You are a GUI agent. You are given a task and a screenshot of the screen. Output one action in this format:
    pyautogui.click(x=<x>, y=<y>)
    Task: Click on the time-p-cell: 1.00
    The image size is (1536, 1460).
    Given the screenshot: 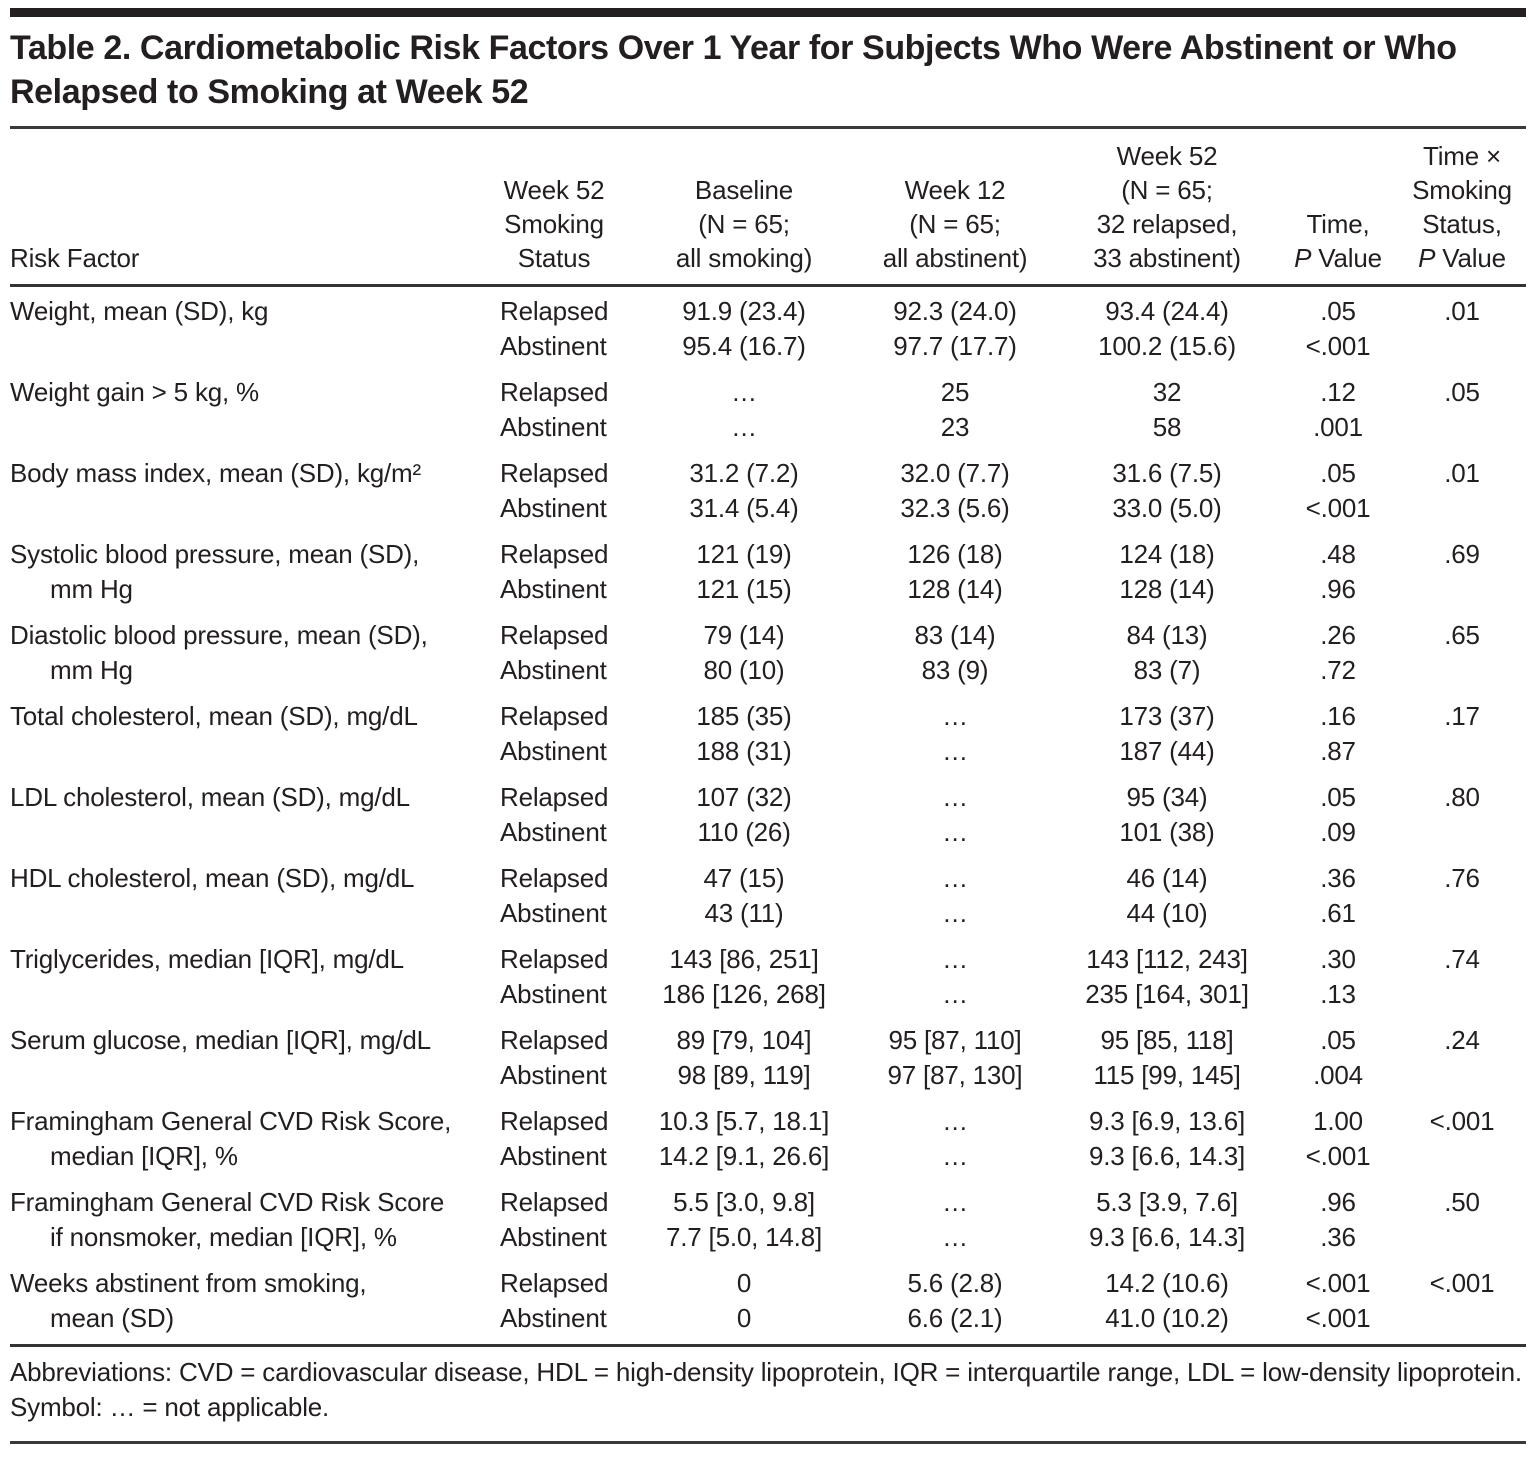 What is the action you would take?
    pyautogui.click(x=1338, y=1121)
    